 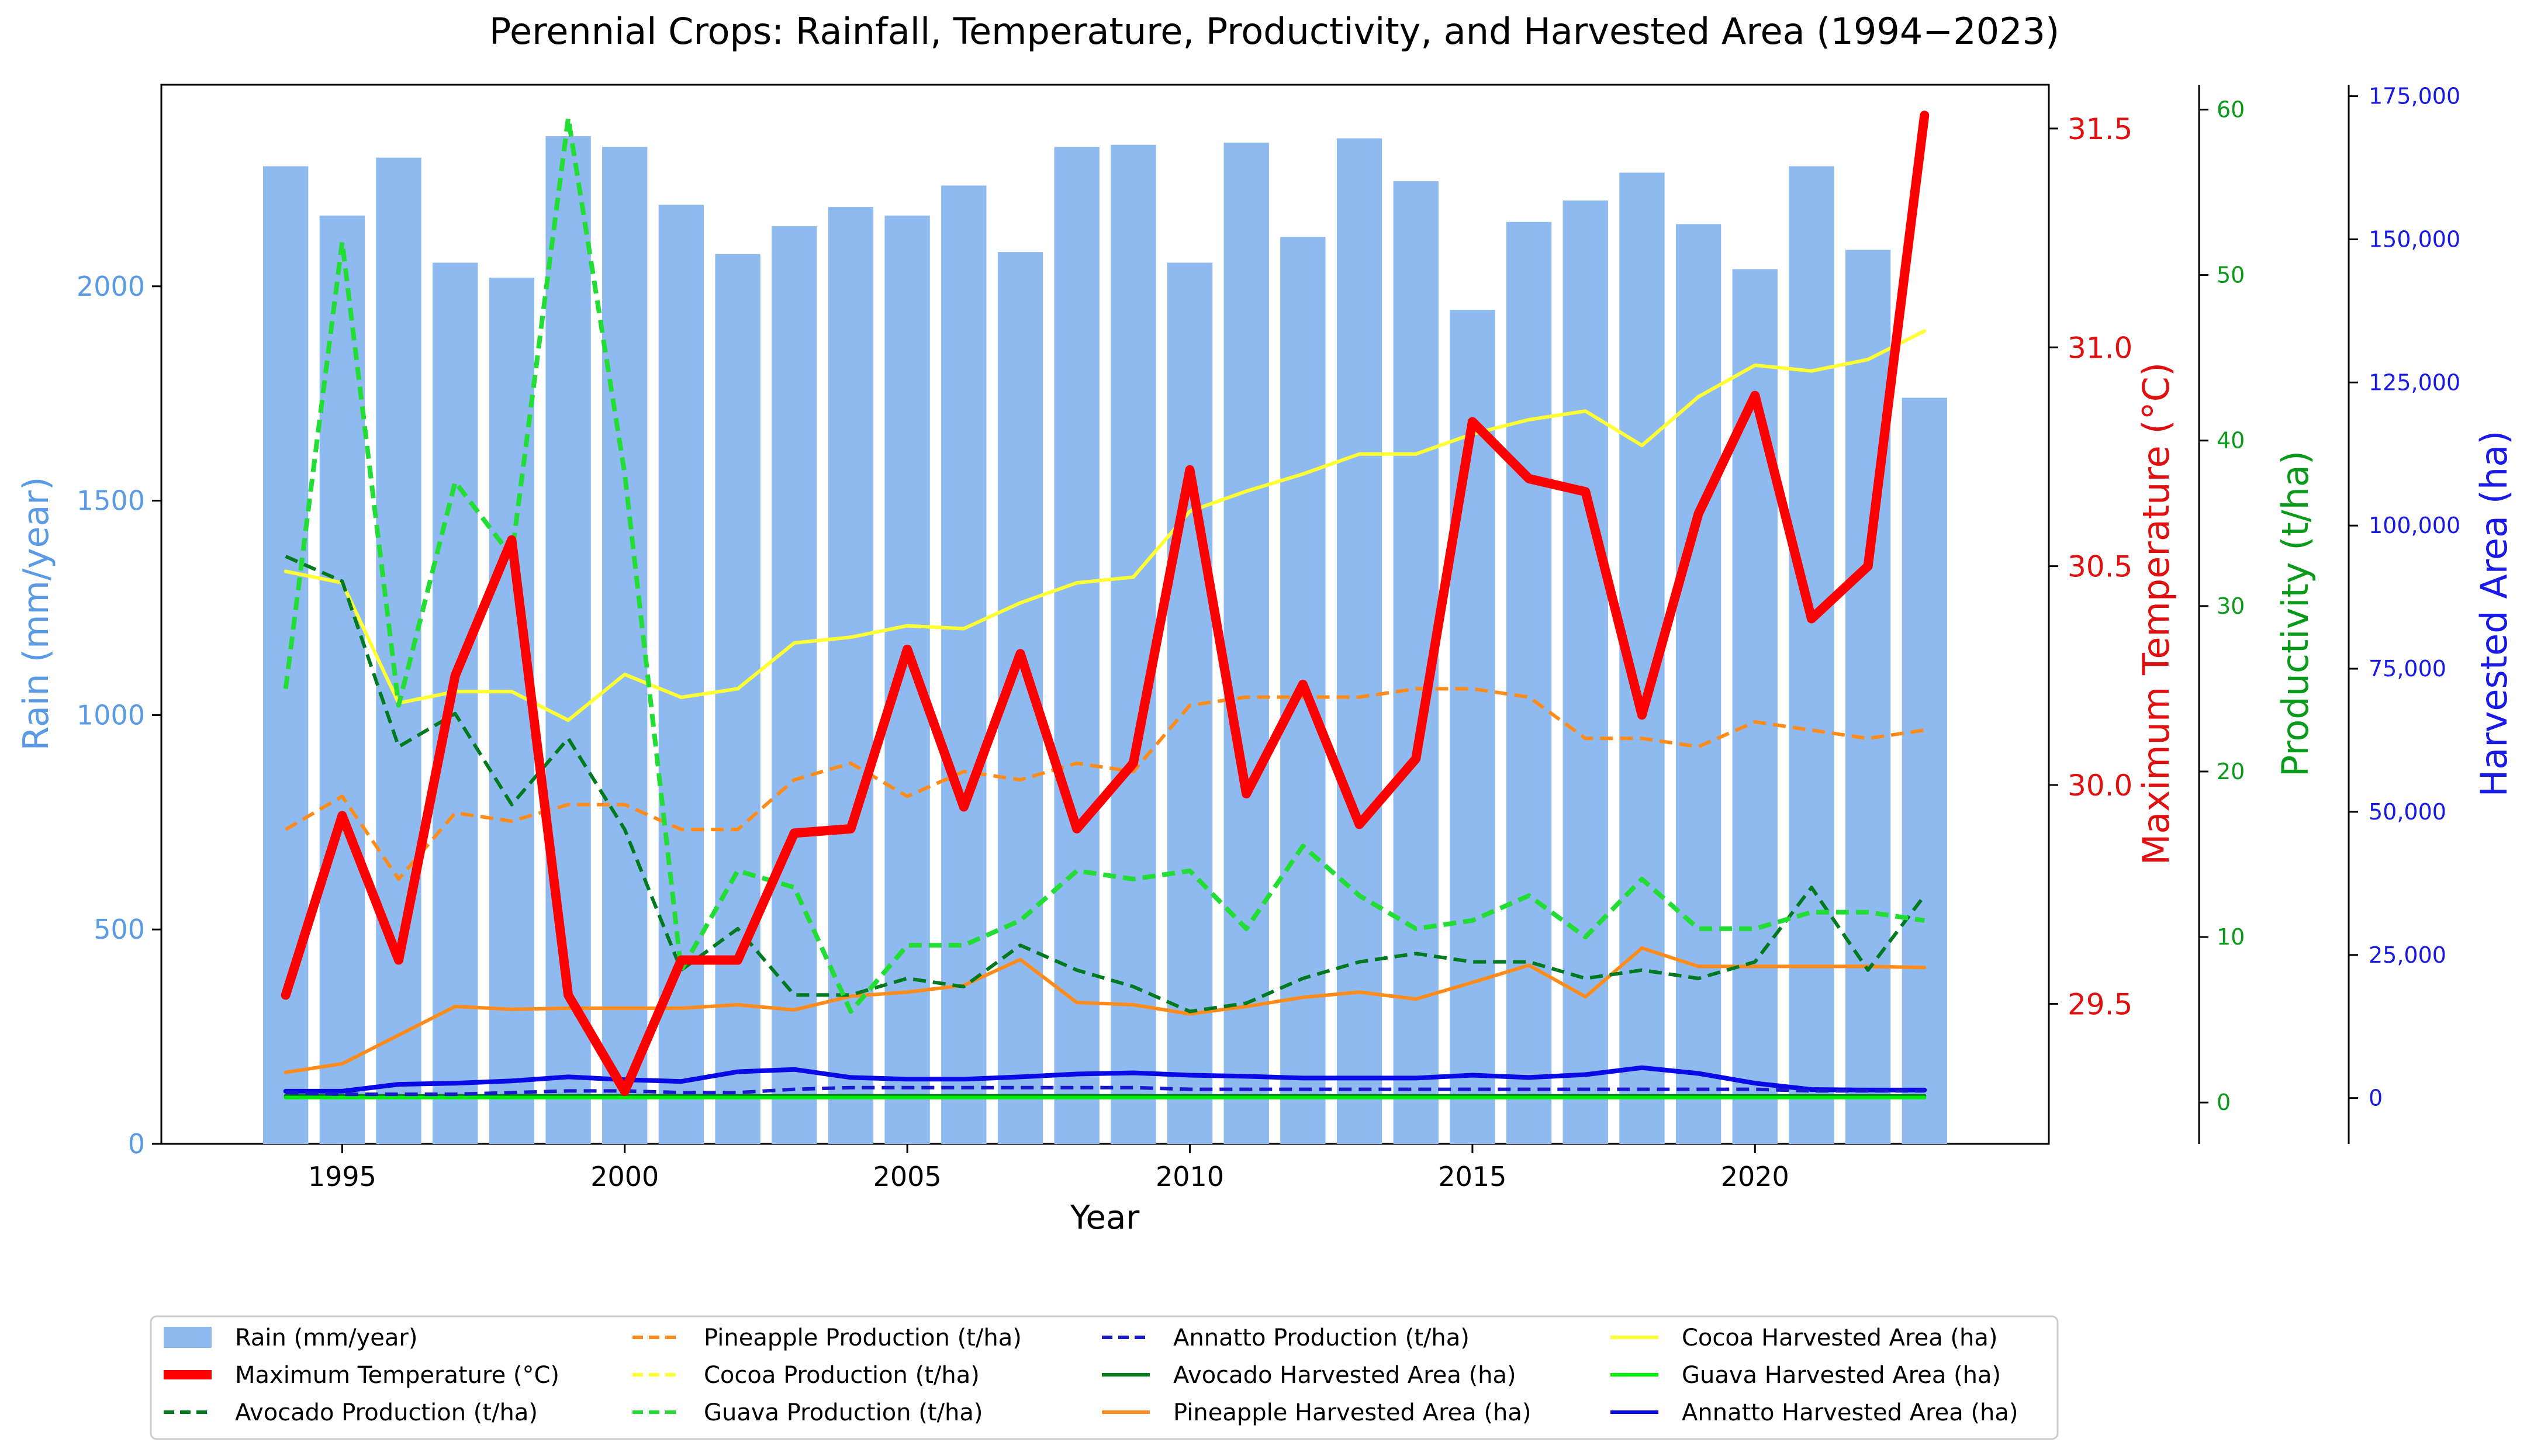 What do you see at coordinates (2231, 606) in the screenshot?
I see `prod-tick-label-30: 30` at bounding box center [2231, 606].